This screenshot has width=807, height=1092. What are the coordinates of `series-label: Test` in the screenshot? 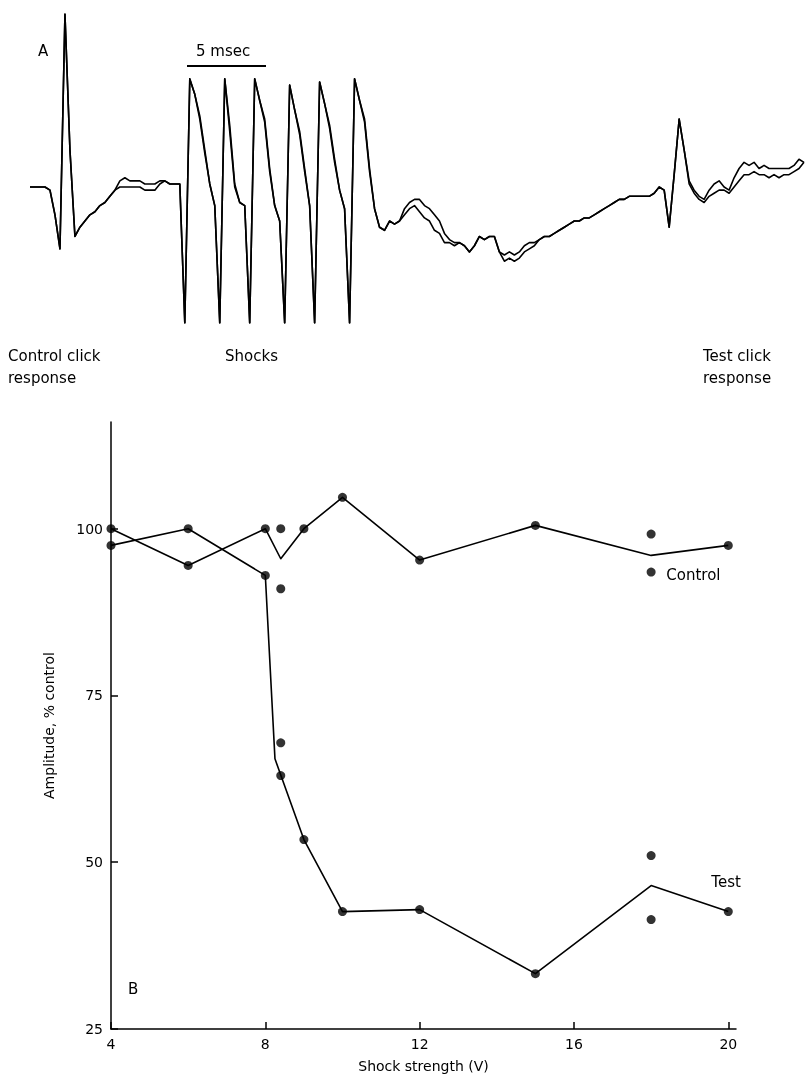 It's located at (725, 881).